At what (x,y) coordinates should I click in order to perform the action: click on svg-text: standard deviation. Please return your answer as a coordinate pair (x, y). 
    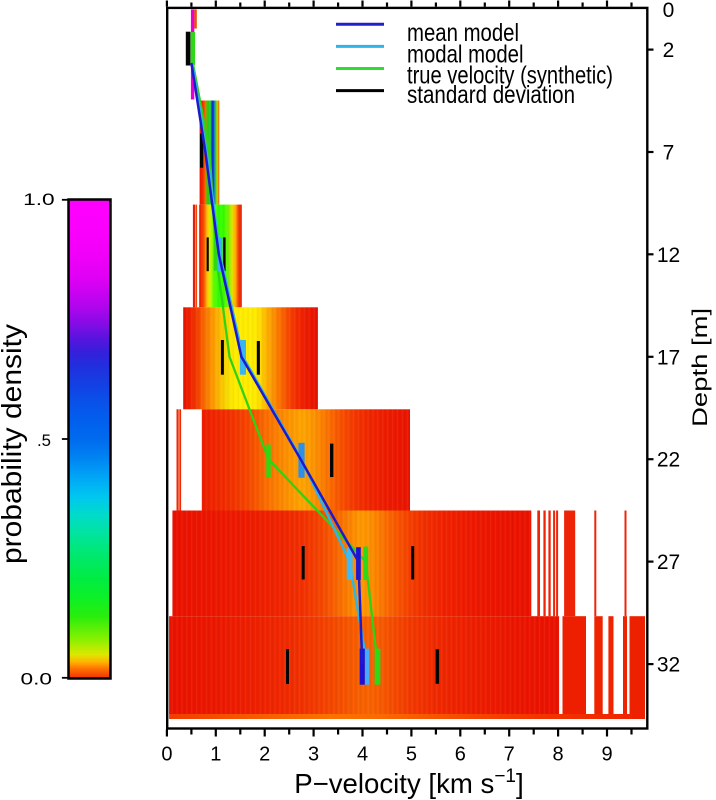
    Looking at the image, I should click on (491, 95).